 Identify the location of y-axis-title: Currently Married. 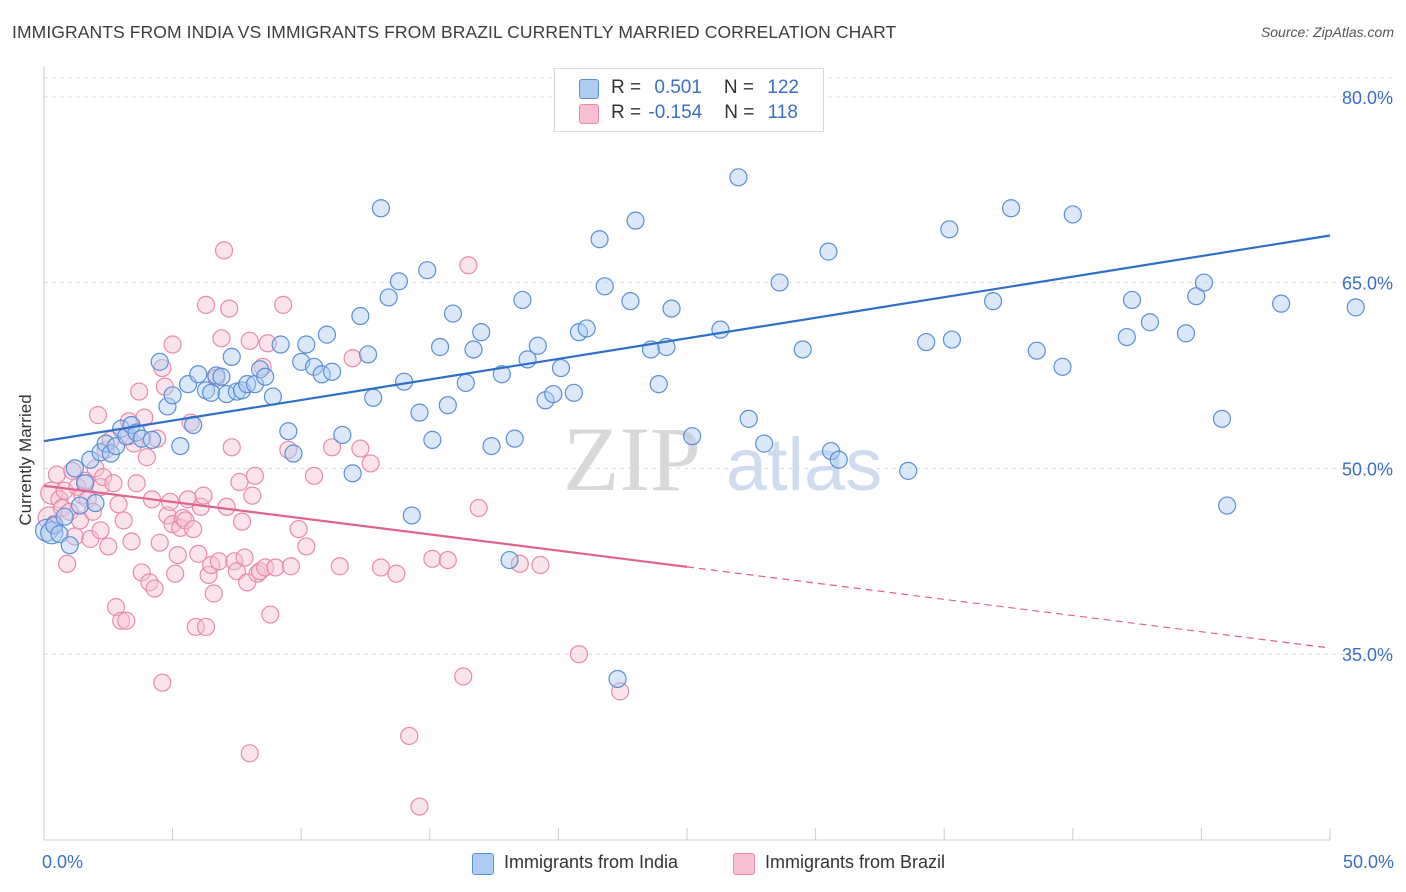
(25, 460).